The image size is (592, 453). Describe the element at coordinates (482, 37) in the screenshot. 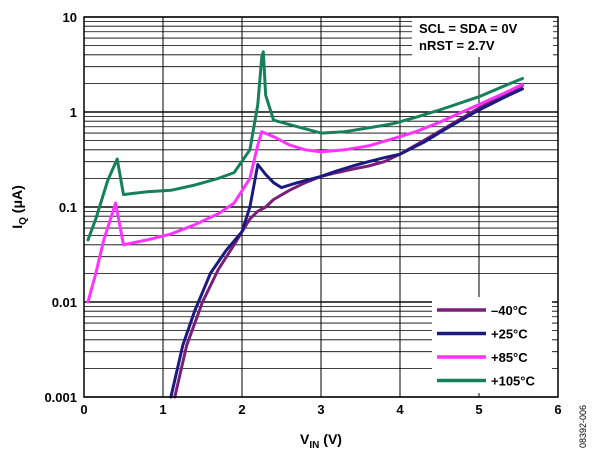

I see `conditions-box` at that location.